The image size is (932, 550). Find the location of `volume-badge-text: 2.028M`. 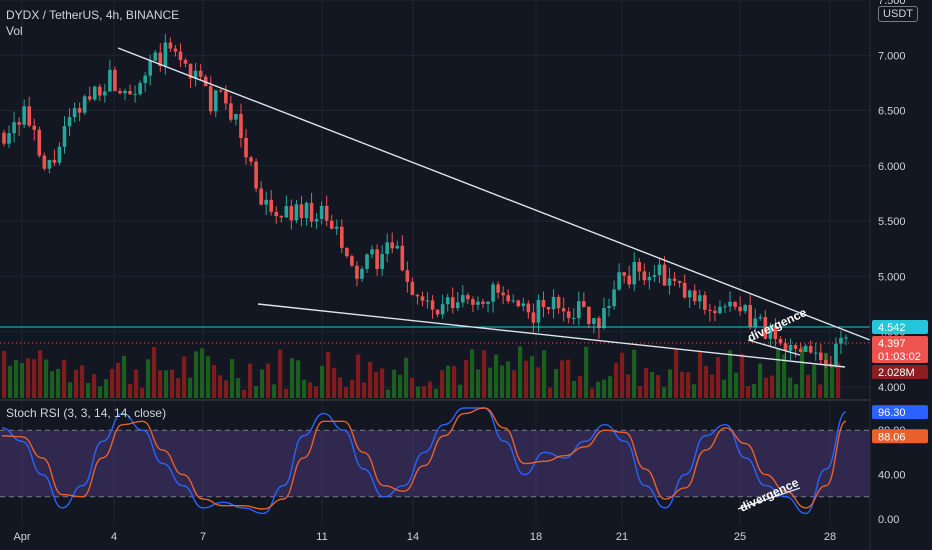

volume-badge-text: 2.028M is located at coordinates (896, 373).